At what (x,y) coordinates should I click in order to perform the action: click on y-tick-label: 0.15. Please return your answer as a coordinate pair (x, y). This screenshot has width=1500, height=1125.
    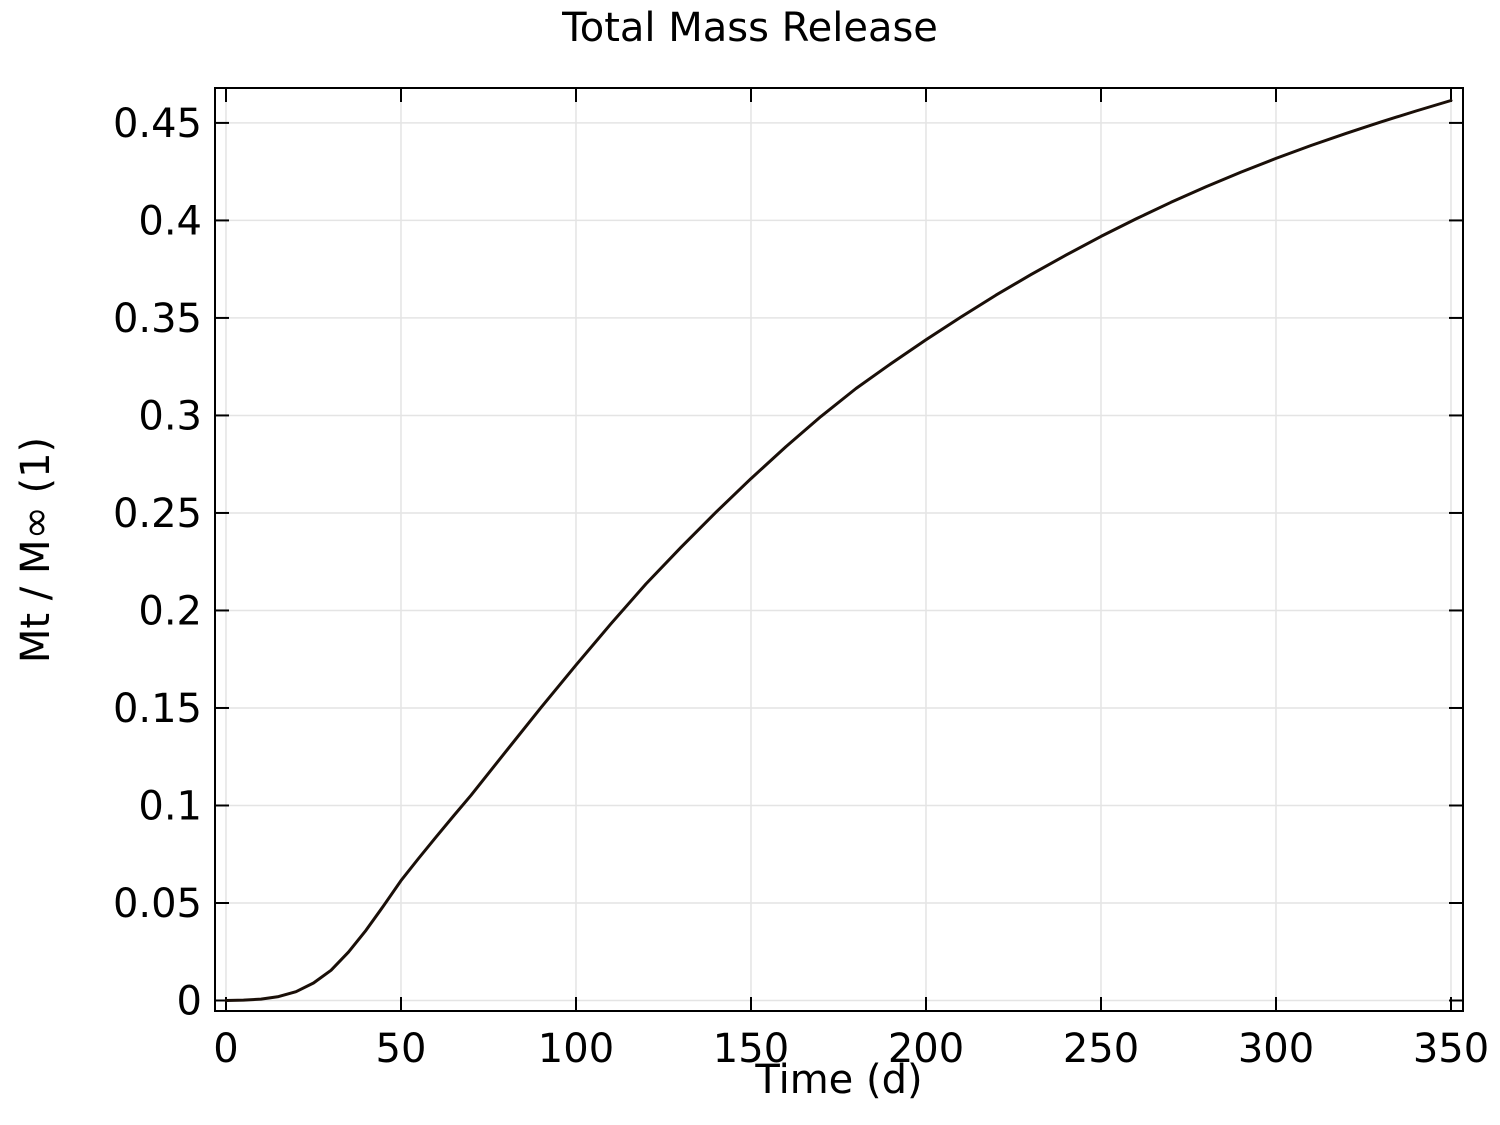
    Looking at the image, I should click on (157, 709).